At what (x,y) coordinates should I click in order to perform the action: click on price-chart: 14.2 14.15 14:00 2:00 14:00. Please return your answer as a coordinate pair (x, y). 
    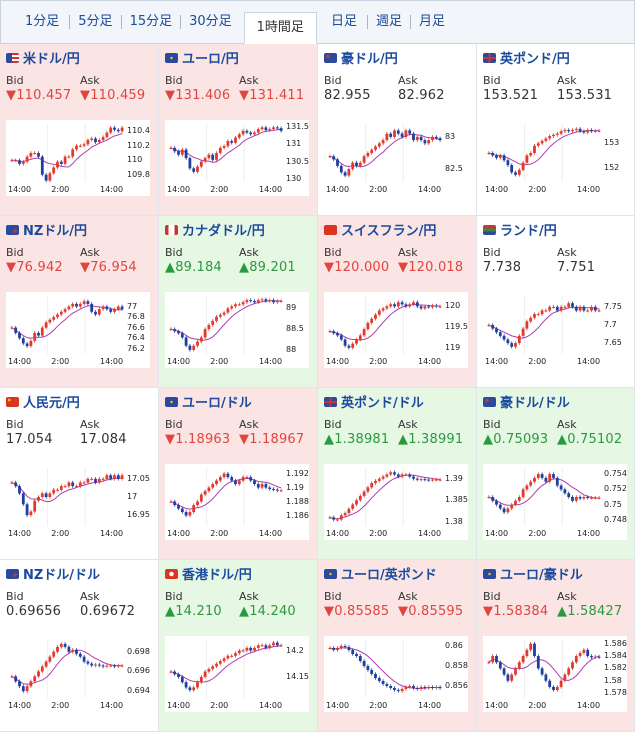
    Looking at the image, I should click on (237, 674).